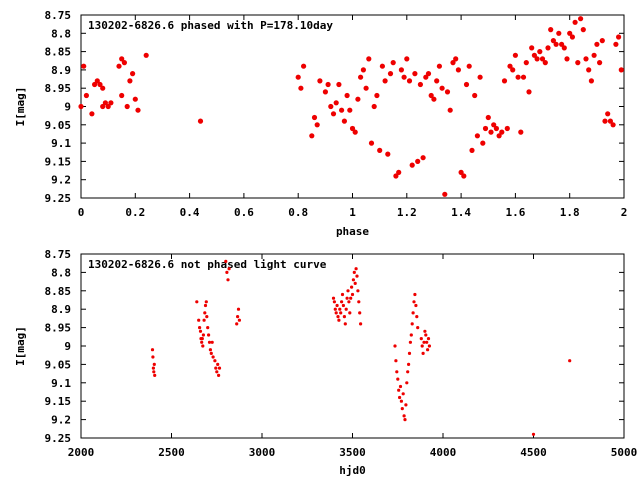 The width and height of the screenshot is (640, 480). I want to click on x-tick-label: 2, so click(624, 212).